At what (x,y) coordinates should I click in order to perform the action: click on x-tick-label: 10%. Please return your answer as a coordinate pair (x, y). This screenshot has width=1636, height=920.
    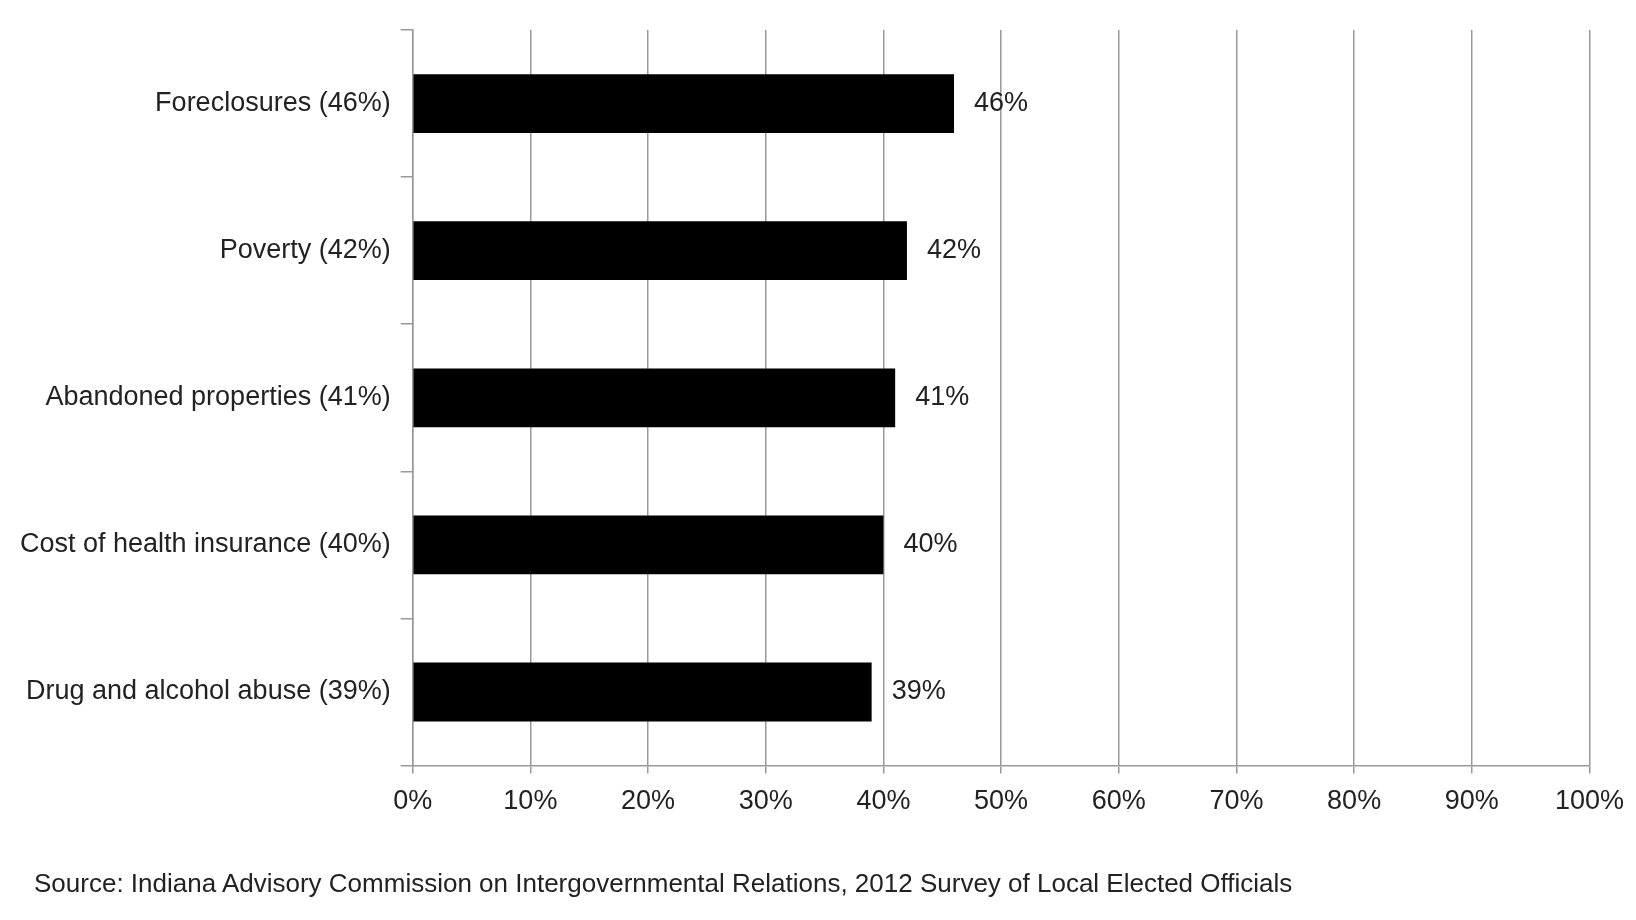
    Looking at the image, I should click on (530, 800).